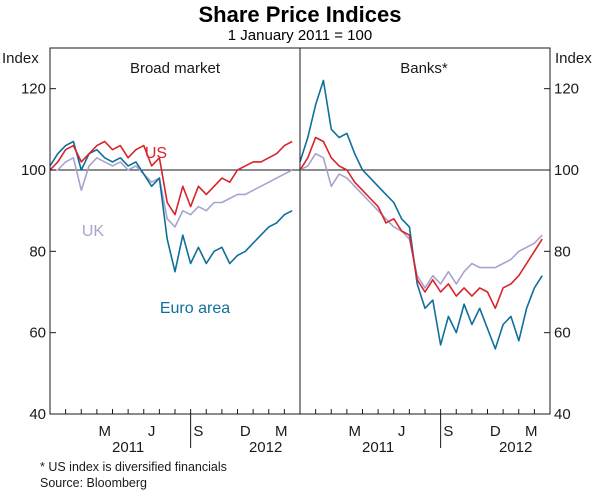 This screenshot has height=495, width=600. I want to click on series-line-broad-market-euro-area, so click(171, 206).